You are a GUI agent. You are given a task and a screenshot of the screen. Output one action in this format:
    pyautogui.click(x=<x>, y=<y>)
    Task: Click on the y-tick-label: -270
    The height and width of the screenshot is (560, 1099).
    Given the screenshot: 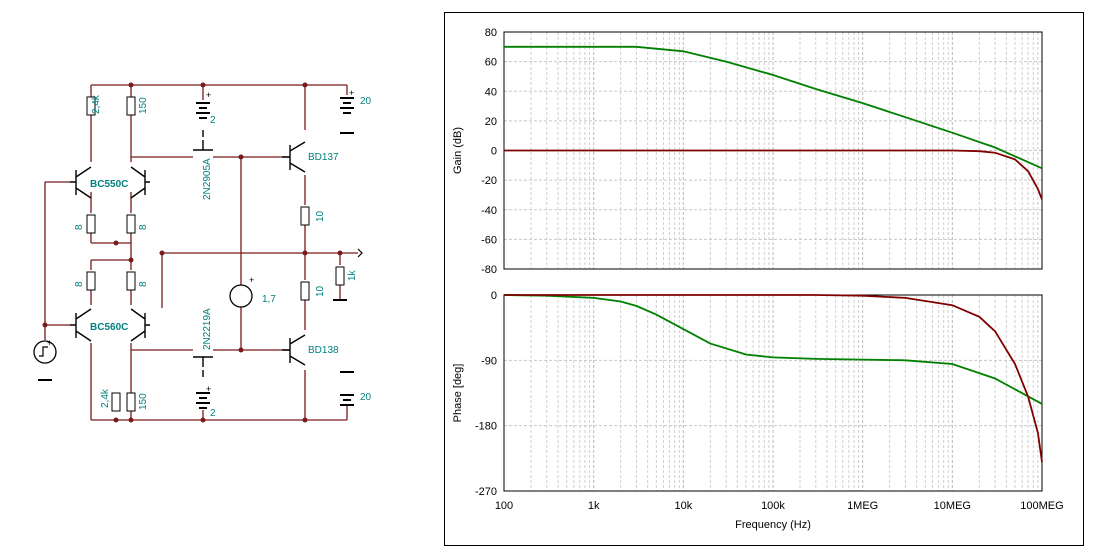 What is the action you would take?
    pyautogui.click(x=486, y=492)
    